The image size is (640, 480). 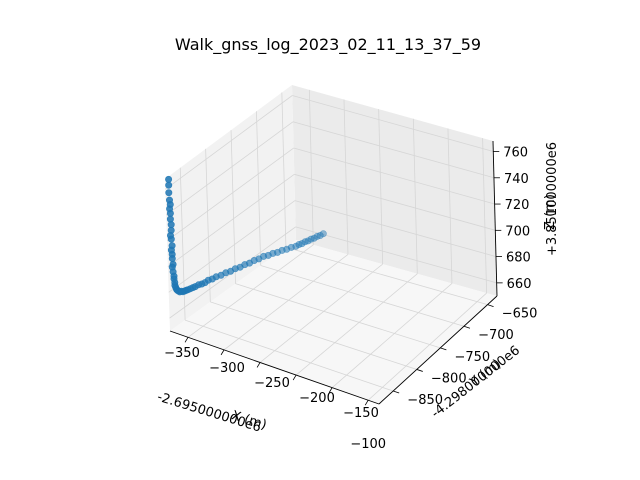 What do you see at coordinates (182, 353) in the screenshot?
I see `x-tick-label: −350` at bounding box center [182, 353].